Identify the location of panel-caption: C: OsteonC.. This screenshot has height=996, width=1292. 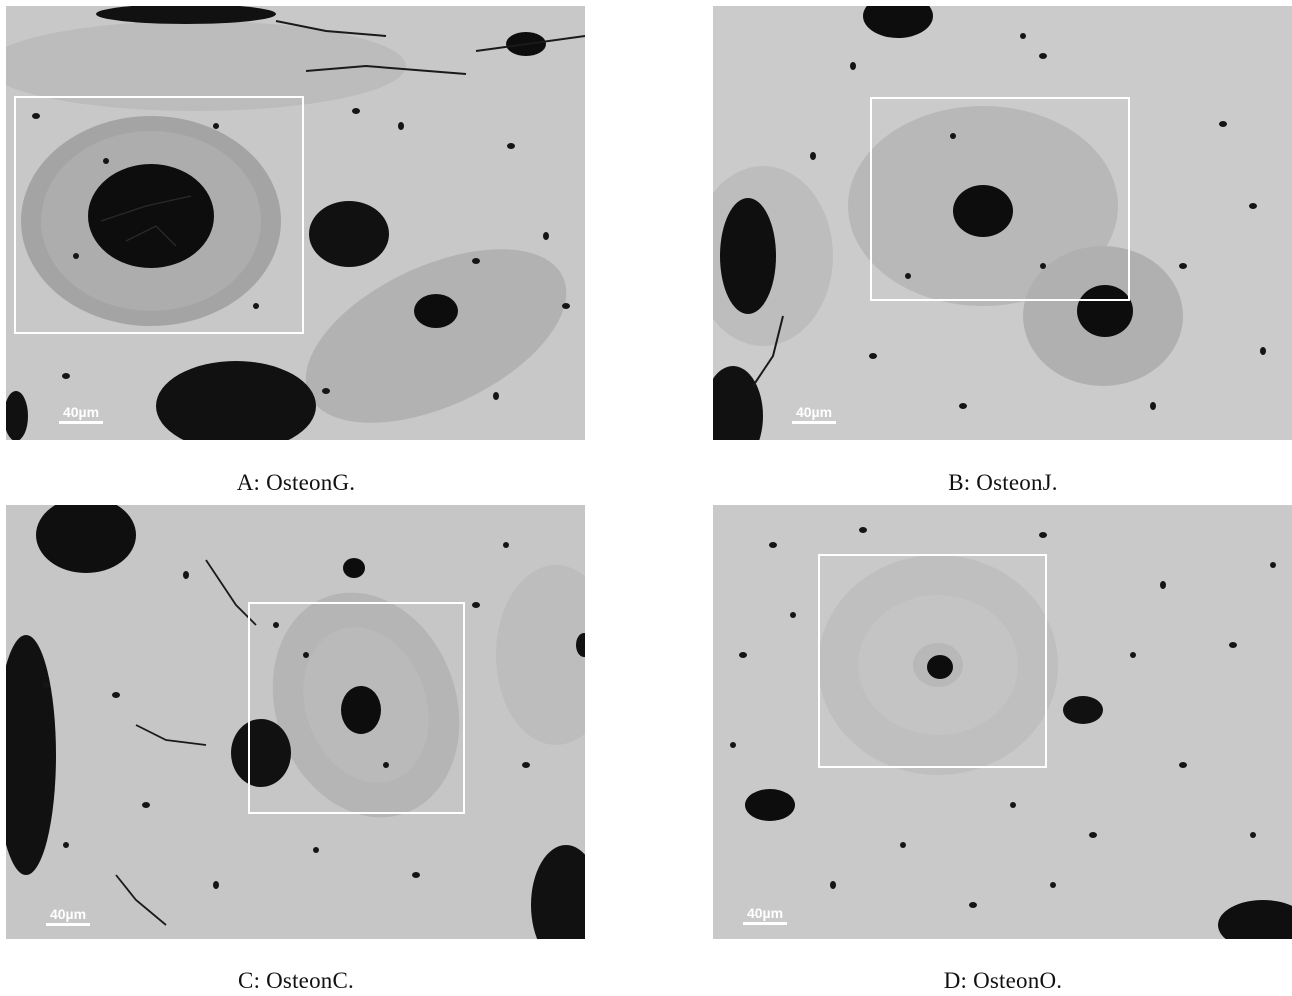
(296, 980).